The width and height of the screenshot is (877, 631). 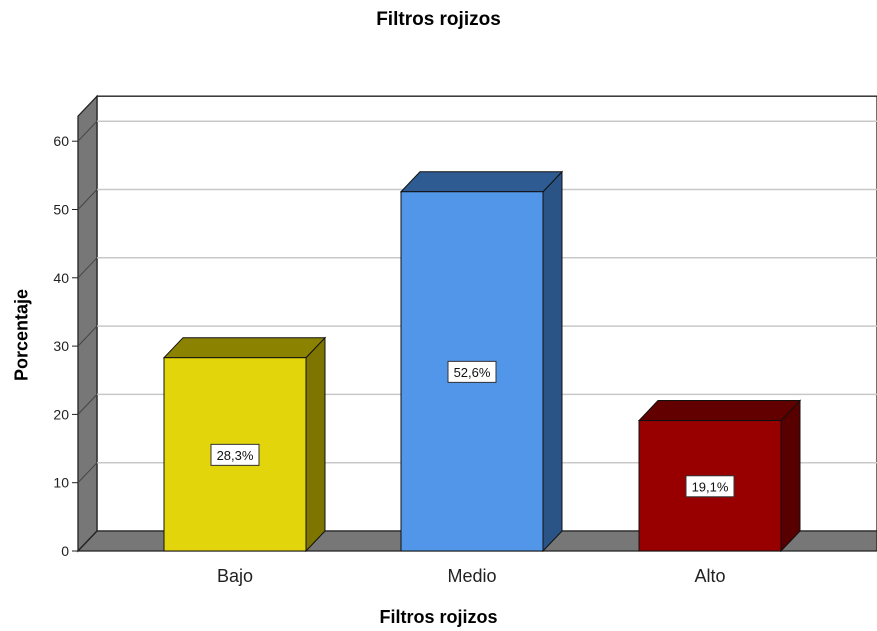 What do you see at coordinates (438, 19) in the screenshot?
I see `chart-title: Filtros rojizos` at bounding box center [438, 19].